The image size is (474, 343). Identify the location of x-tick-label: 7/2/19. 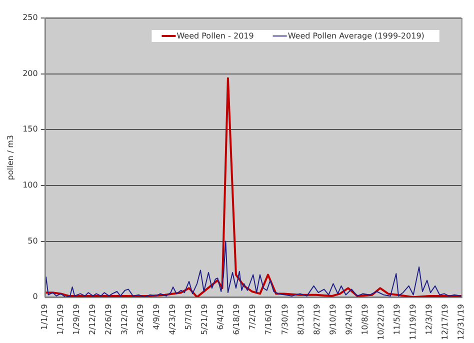
(253, 317).